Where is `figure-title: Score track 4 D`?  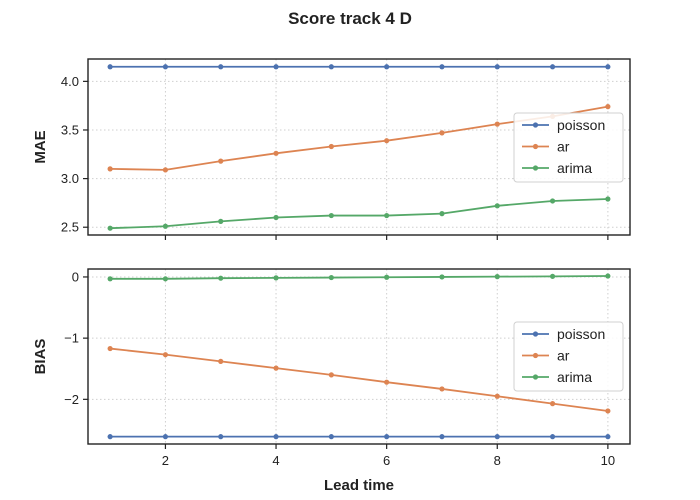 figure-title: Score track 4 D is located at coordinates (350, 18).